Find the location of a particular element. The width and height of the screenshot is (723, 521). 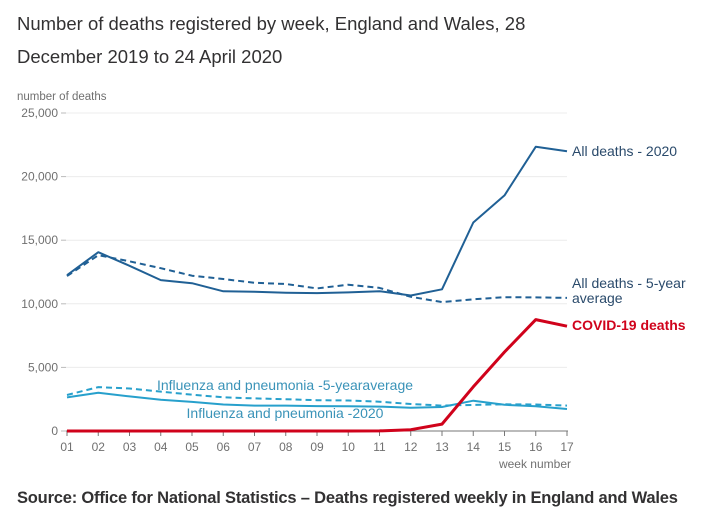

series-label: All deaths - 2020 is located at coordinates (624, 151).